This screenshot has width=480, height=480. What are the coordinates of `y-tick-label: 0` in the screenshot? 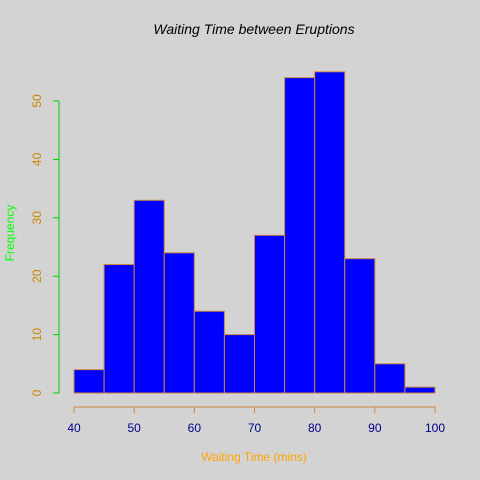 It's located at (37, 392).